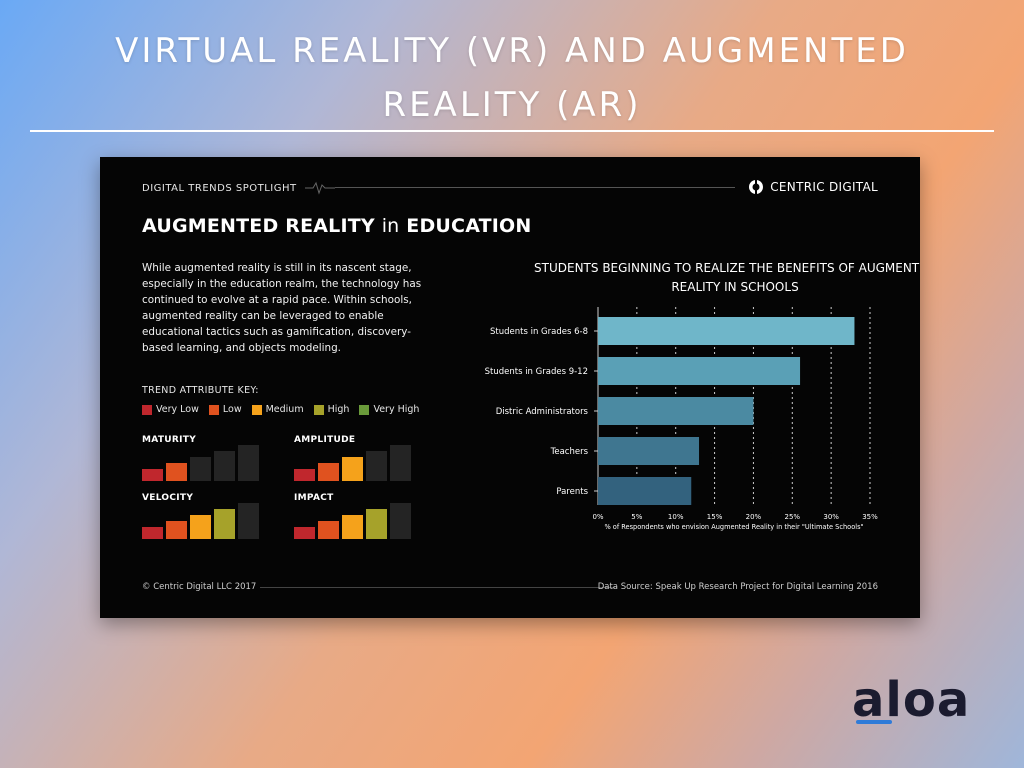 Image resolution: width=1024 pixels, height=768 pixels. I want to click on key-item: High, so click(331, 409).